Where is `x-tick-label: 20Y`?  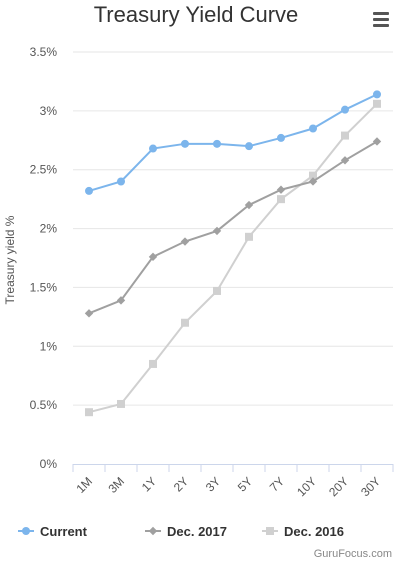 x-tick-label: 20Y is located at coordinates (338, 486).